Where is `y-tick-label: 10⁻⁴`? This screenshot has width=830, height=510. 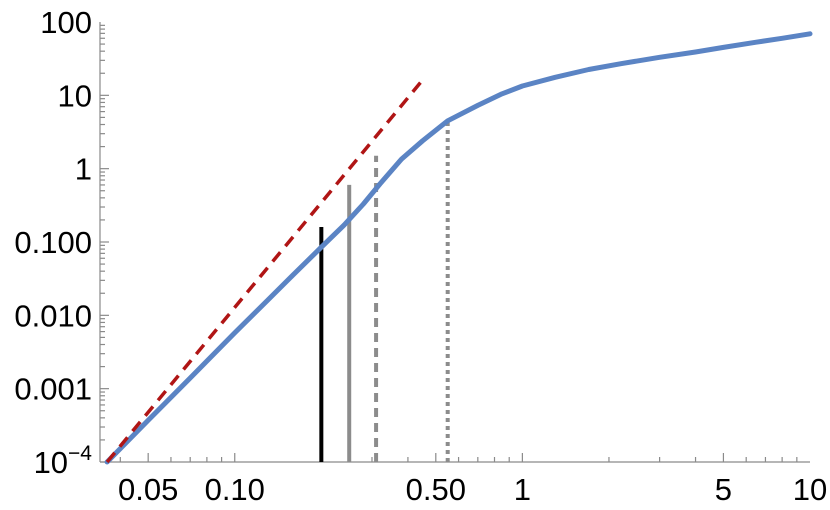 y-tick-label: 10⁻⁴ is located at coordinates (63, 461).